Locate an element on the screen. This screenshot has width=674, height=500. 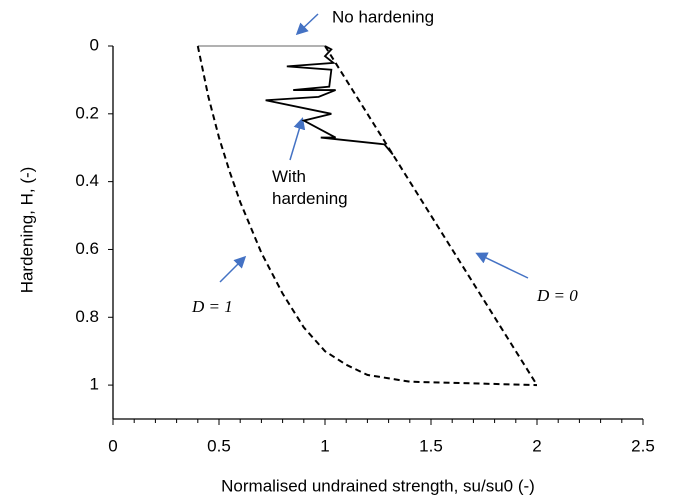
y-tick-label: 0.6 is located at coordinates (87, 248).